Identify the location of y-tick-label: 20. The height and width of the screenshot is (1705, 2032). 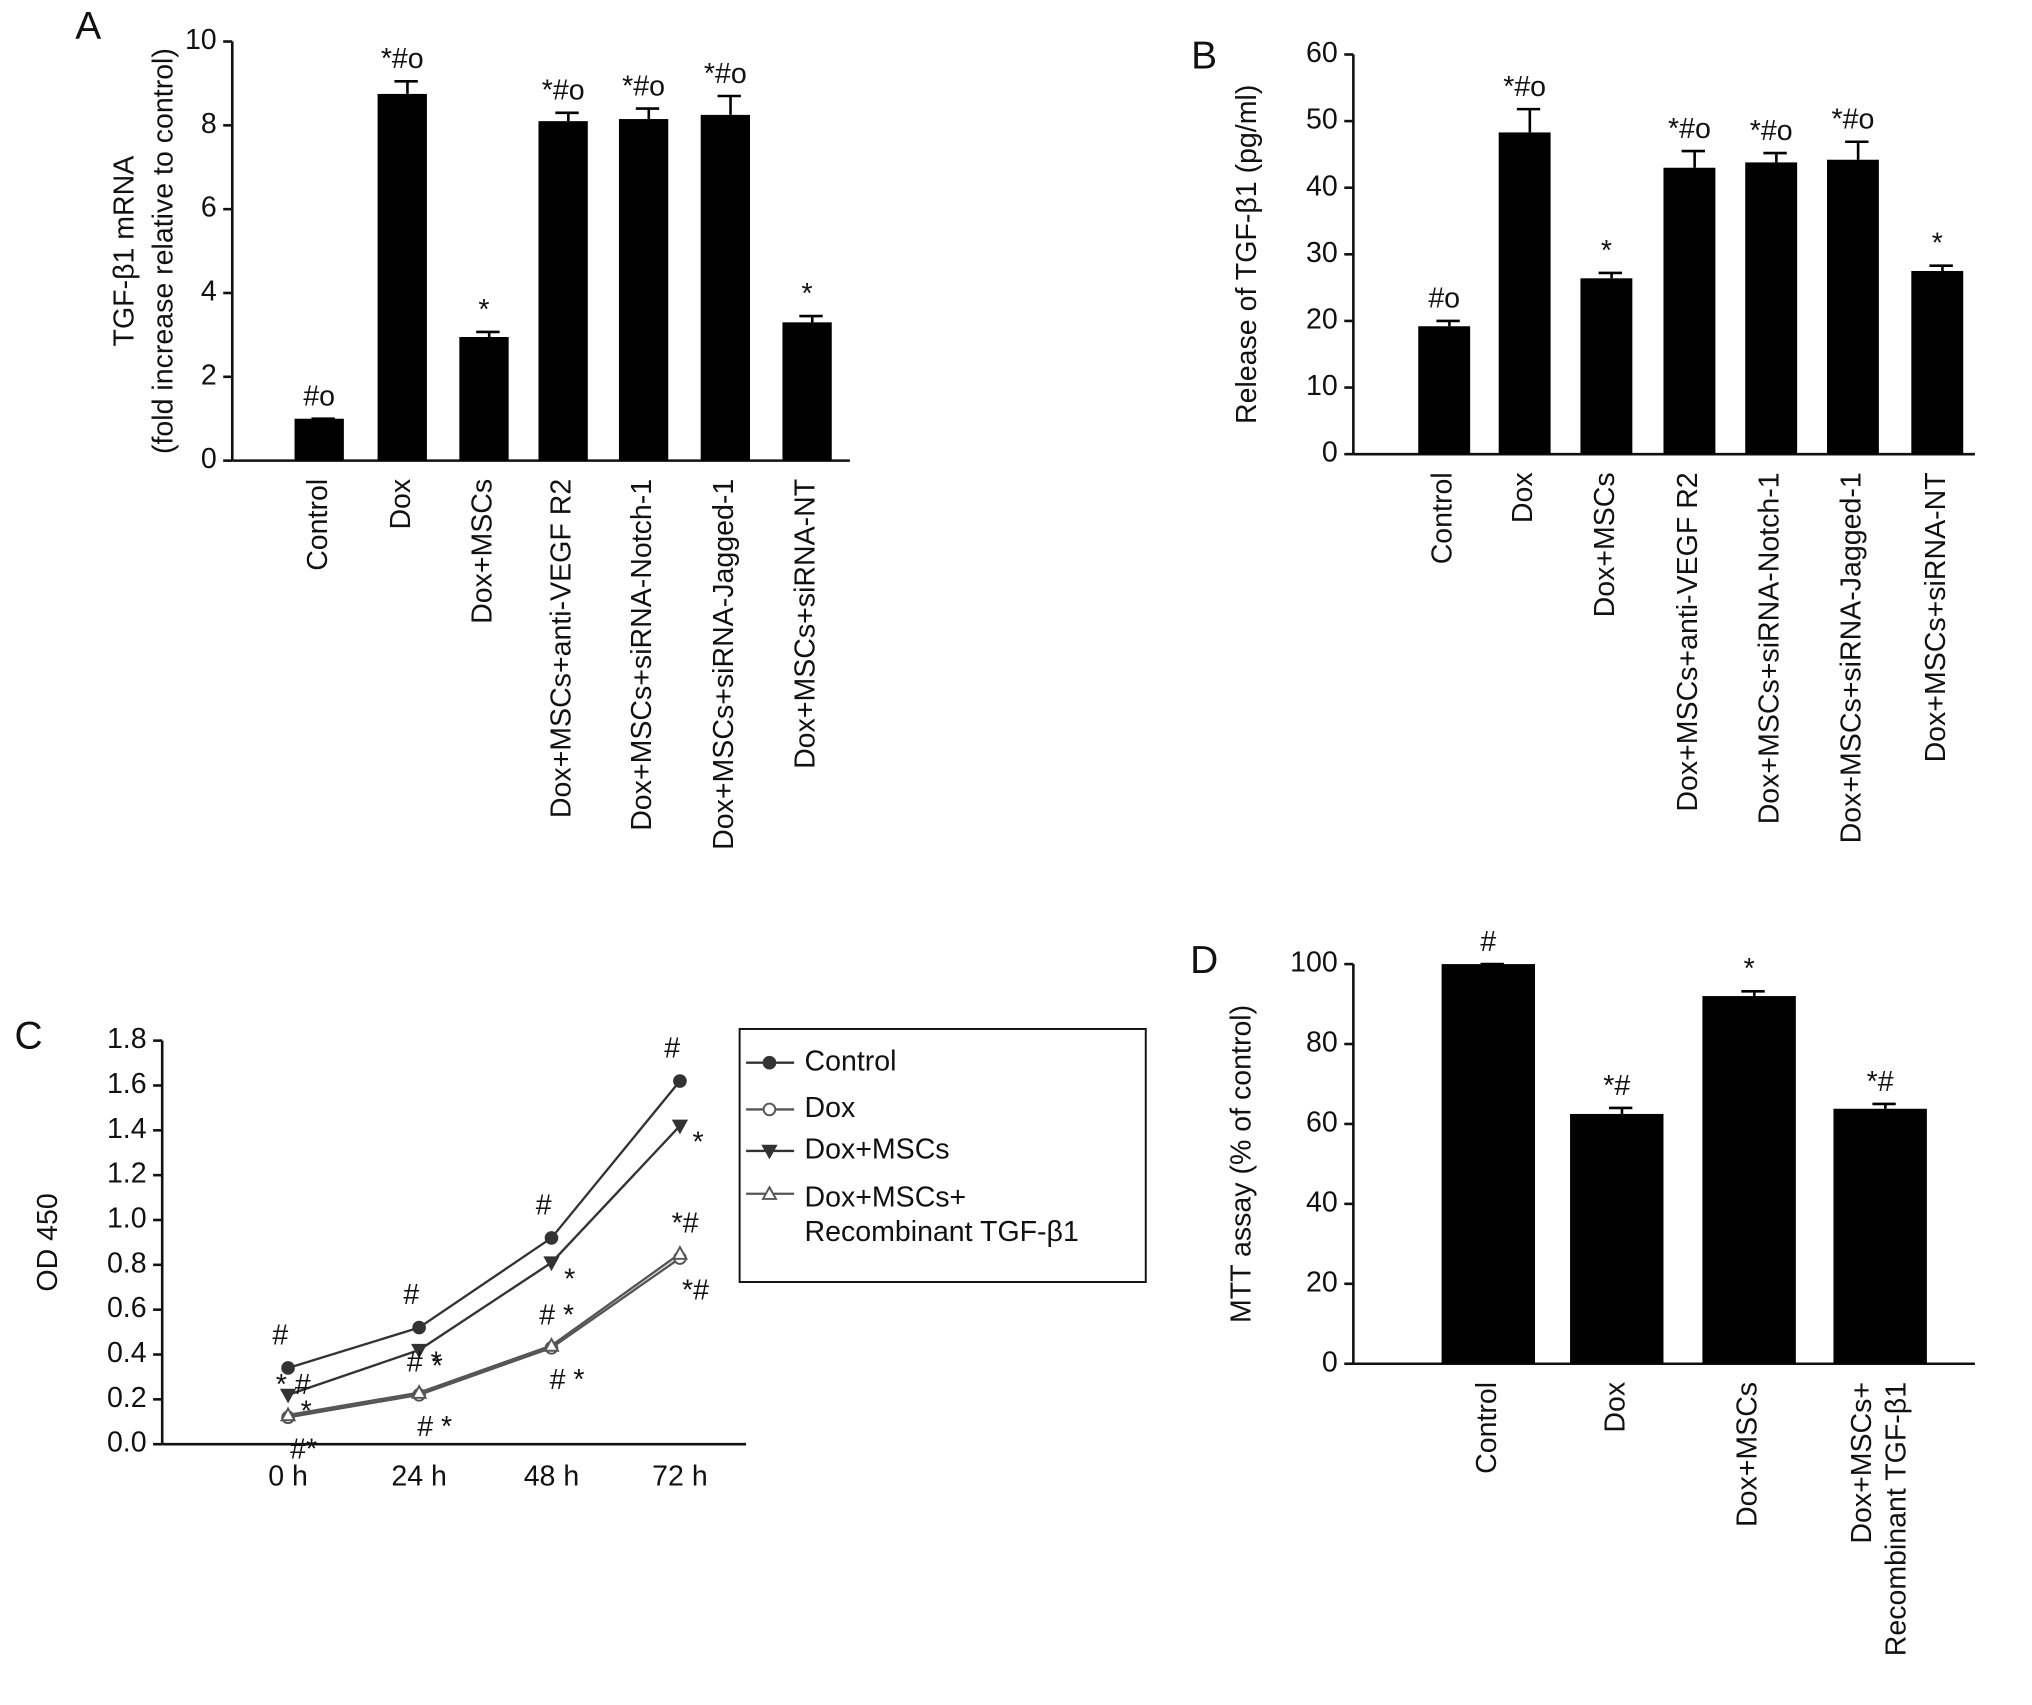
(1322, 319).